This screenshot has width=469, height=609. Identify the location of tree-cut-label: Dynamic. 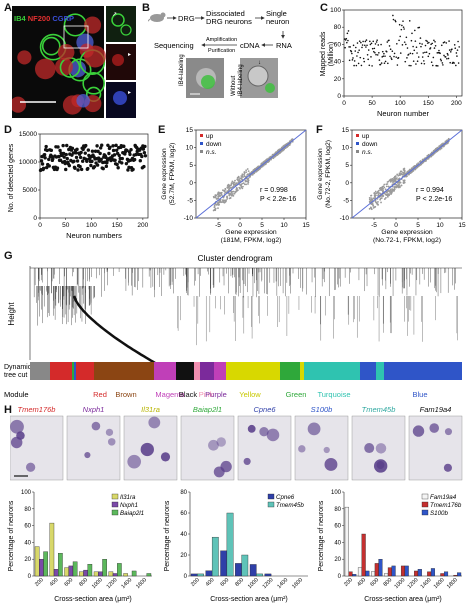
(18, 367).